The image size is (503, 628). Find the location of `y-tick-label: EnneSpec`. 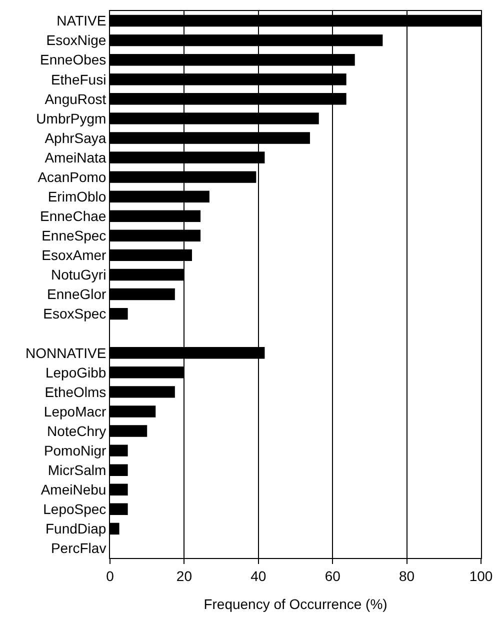

y-tick-label: EnneSpec is located at coordinates (74, 236).